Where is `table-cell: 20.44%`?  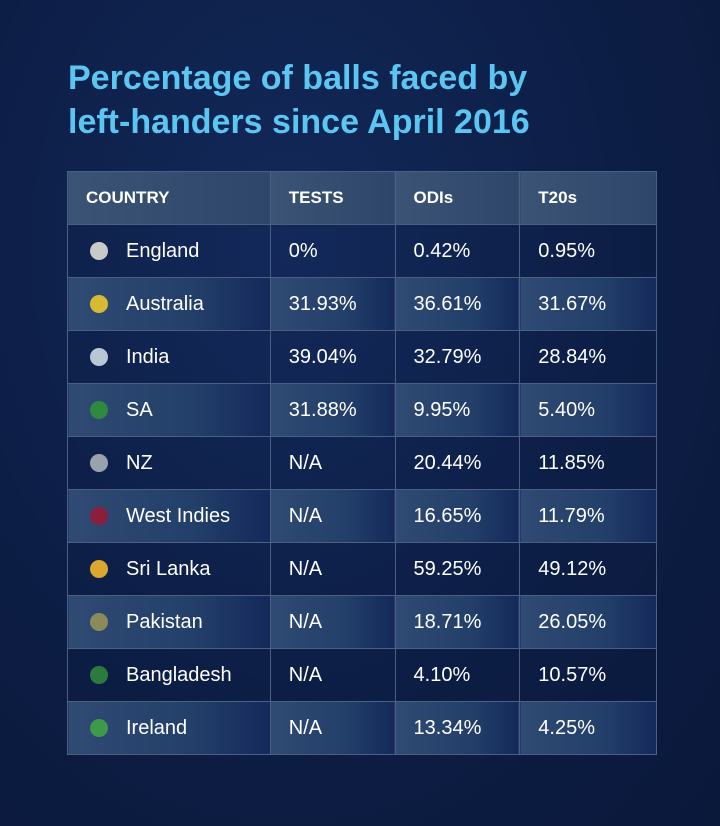
table-cell: 20.44% is located at coordinates (457, 463).